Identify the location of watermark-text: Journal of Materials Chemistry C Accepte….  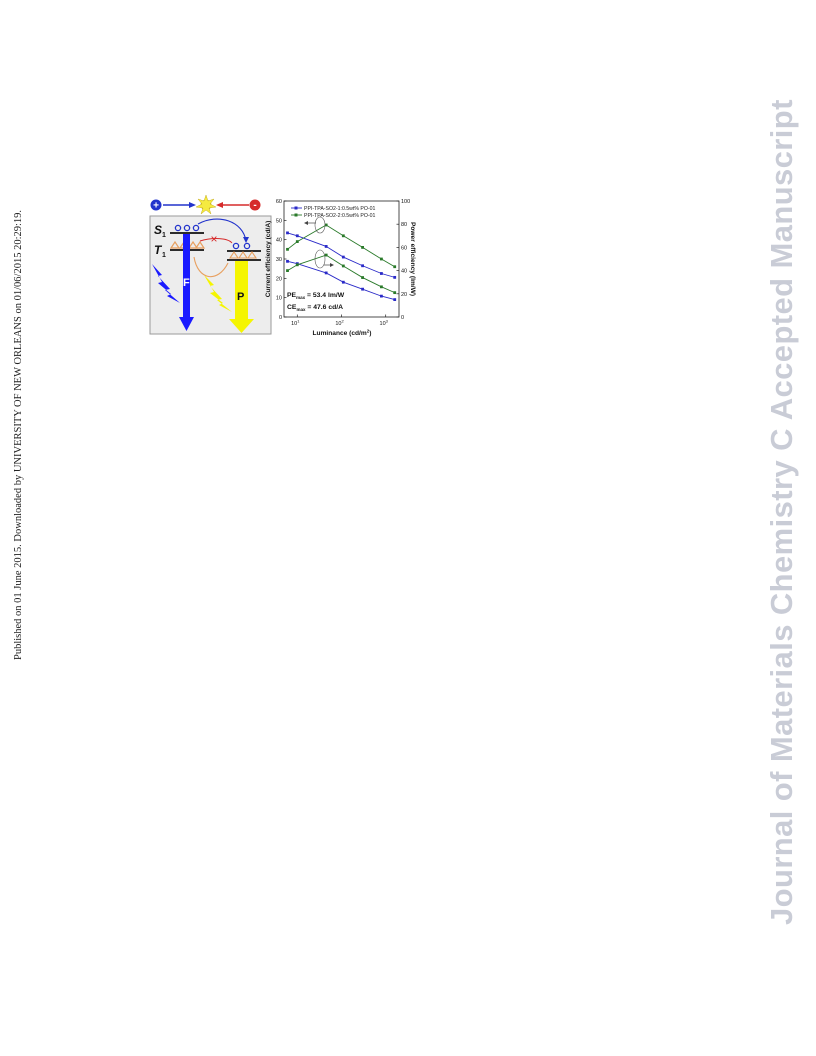
(781, 512).